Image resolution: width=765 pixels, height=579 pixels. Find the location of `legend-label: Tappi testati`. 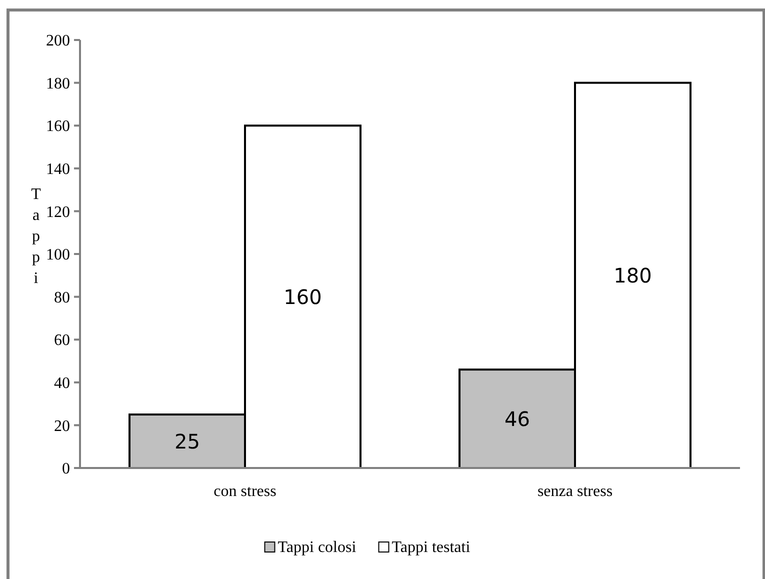

legend-label: Tappi testati is located at coordinates (431, 547).